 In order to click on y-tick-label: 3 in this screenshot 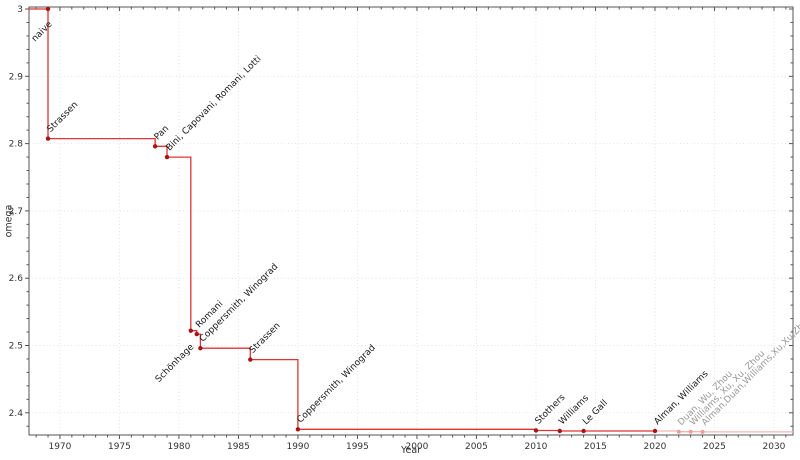, I will do `click(20, 10)`.